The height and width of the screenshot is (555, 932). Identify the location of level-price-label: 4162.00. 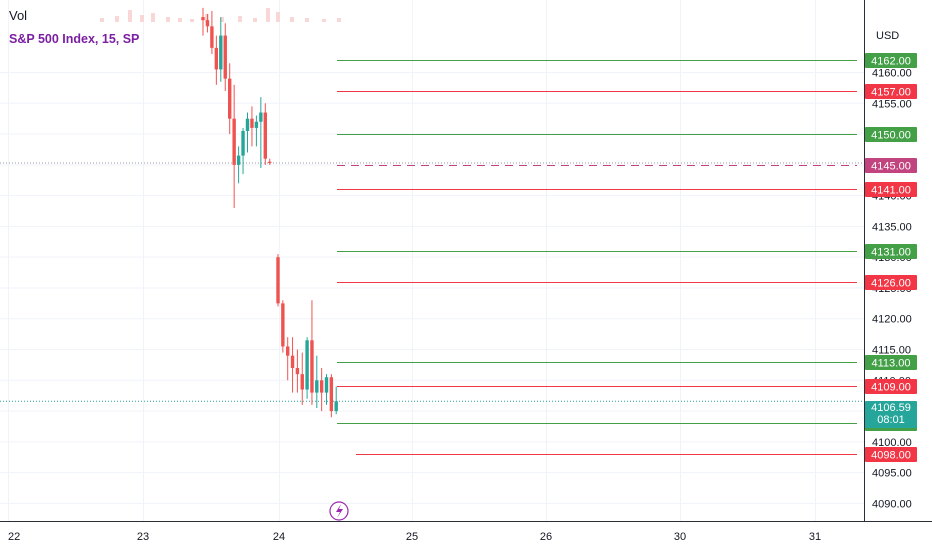
(891, 62).